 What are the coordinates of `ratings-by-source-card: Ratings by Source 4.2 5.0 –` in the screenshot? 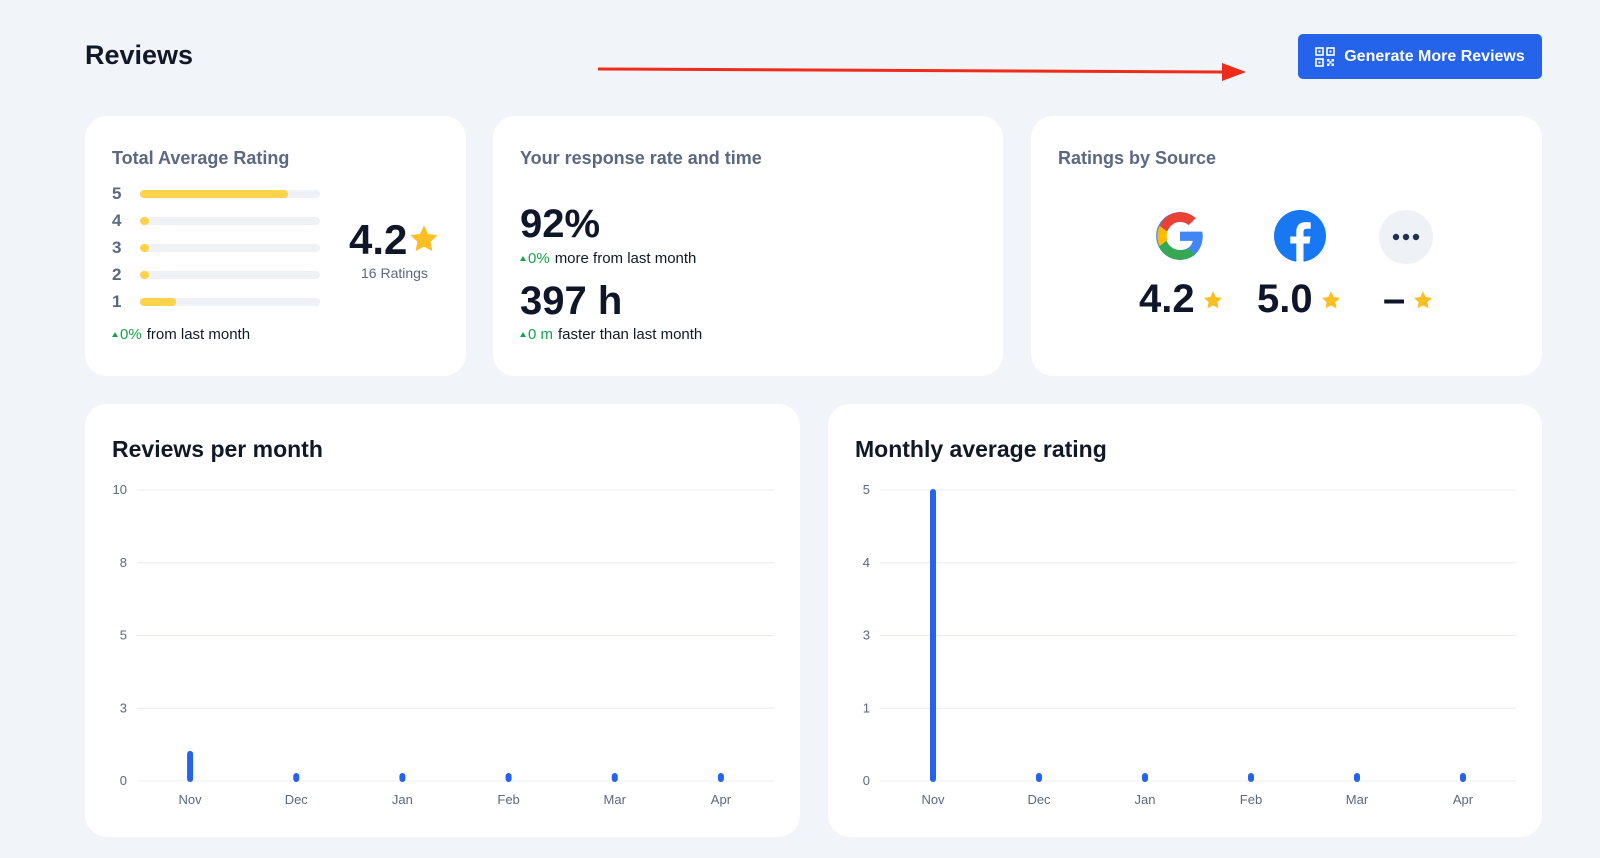 It's located at (1286, 246).